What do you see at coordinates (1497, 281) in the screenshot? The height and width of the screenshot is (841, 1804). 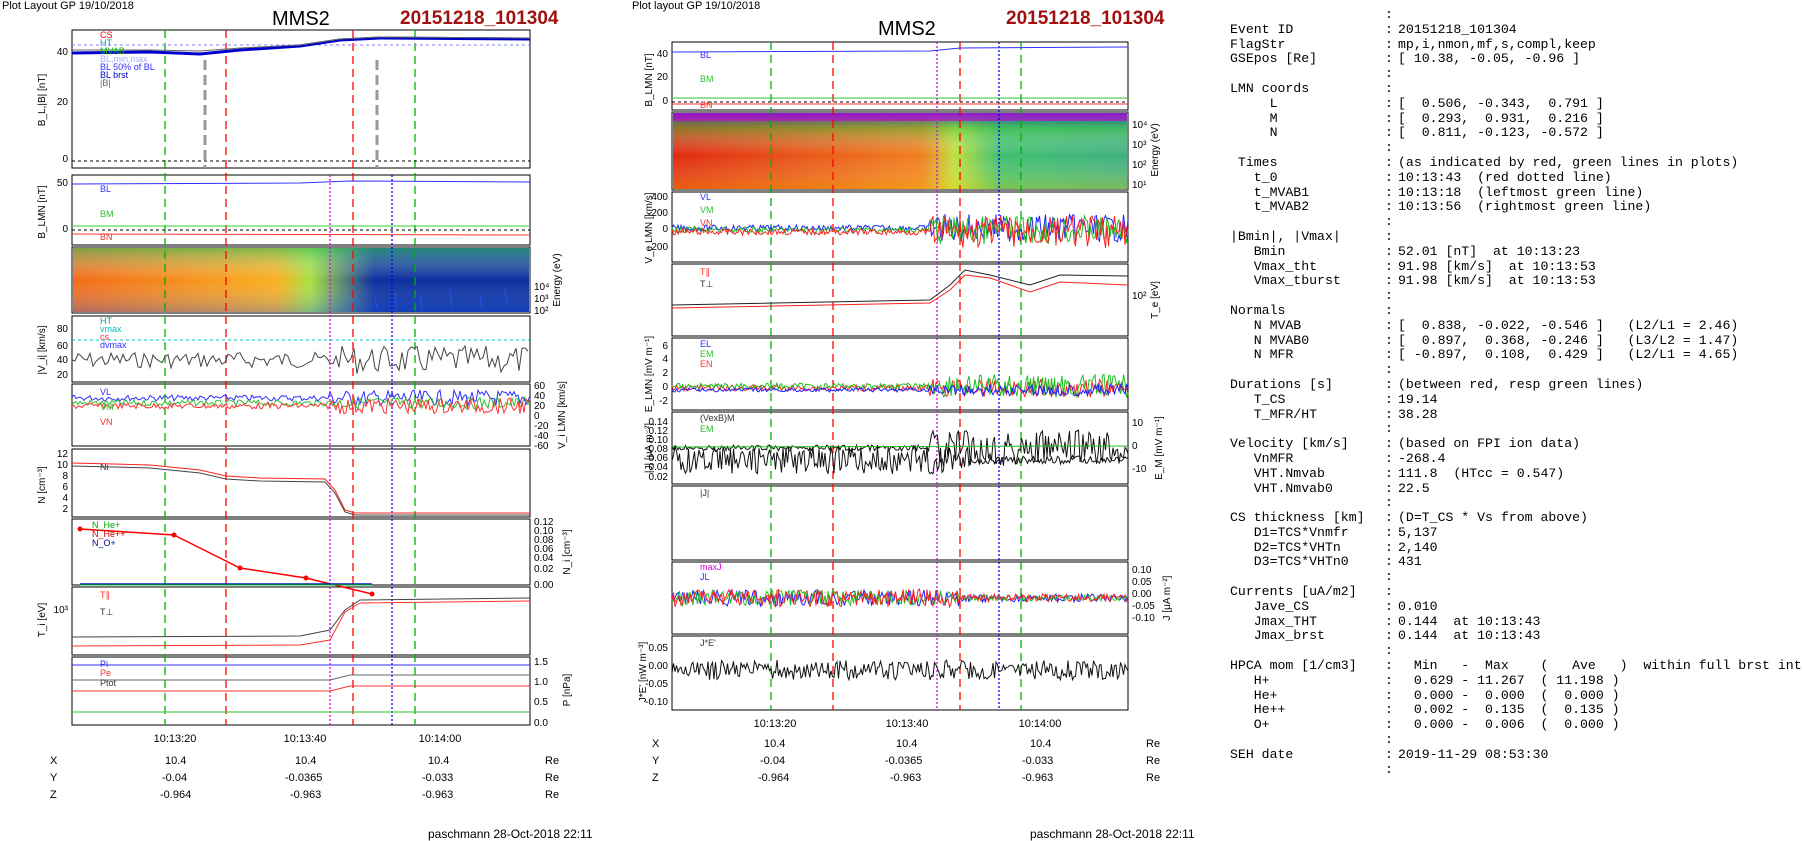 I see `summary-value: 91.98 [km/s] at 10:13:53` at bounding box center [1497, 281].